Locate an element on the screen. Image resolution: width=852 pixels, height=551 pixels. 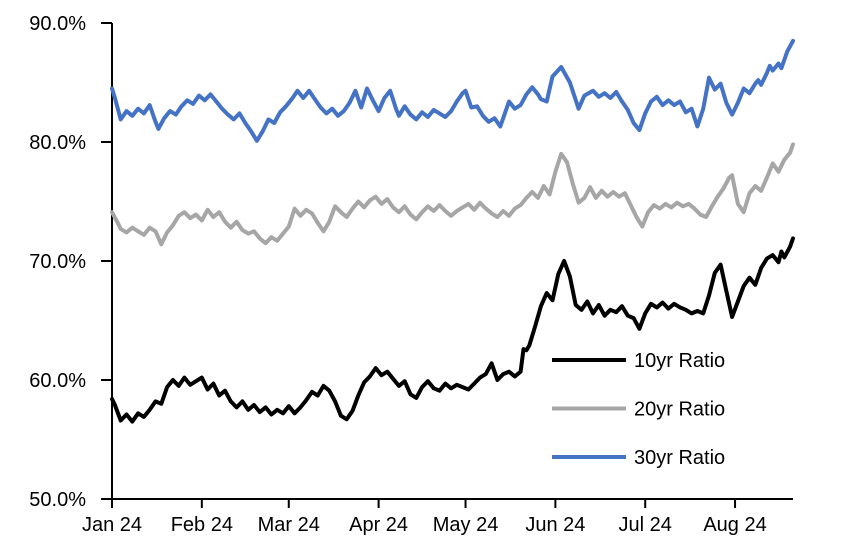
legend-label-30yr-ratio: 30yr Ratio is located at coordinates (679, 458).